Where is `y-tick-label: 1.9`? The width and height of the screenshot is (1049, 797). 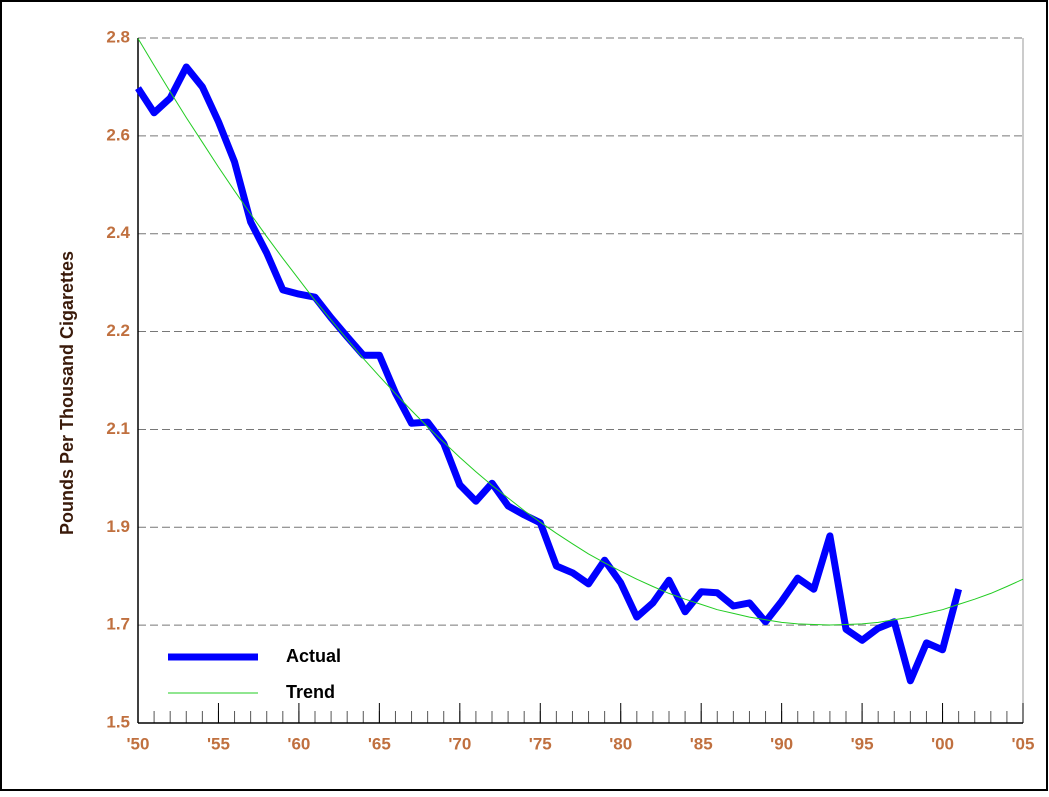 y-tick-label: 1.9 is located at coordinates (118, 526).